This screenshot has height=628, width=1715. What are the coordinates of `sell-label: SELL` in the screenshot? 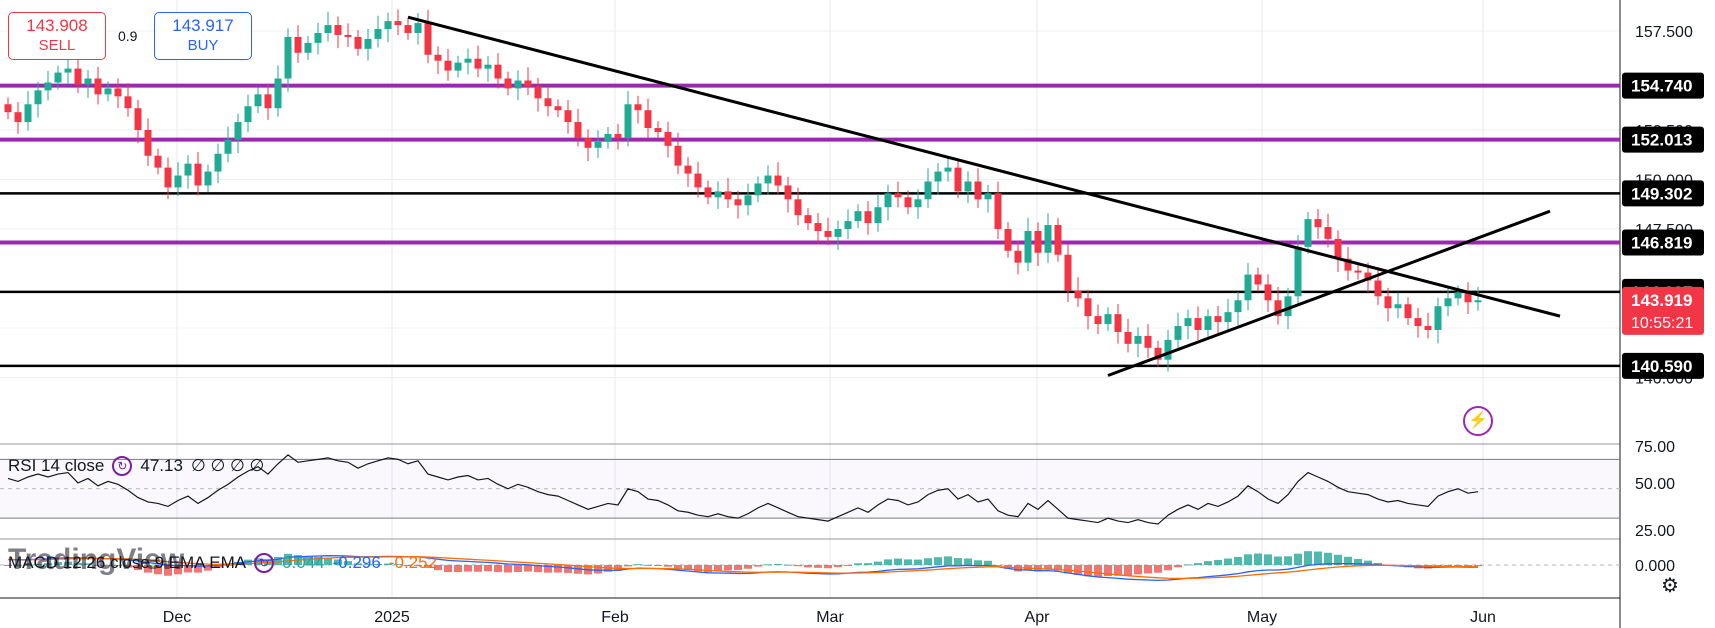 It's located at (57, 45).